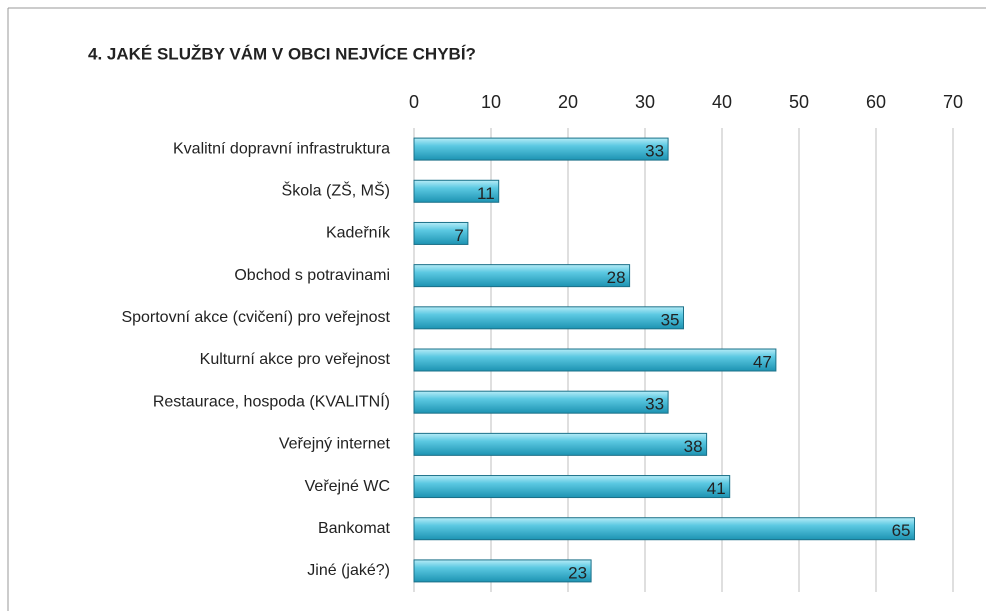 The width and height of the screenshot is (986, 616). What do you see at coordinates (693, 446) in the screenshot?
I see `value-label: 38` at bounding box center [693, 446].